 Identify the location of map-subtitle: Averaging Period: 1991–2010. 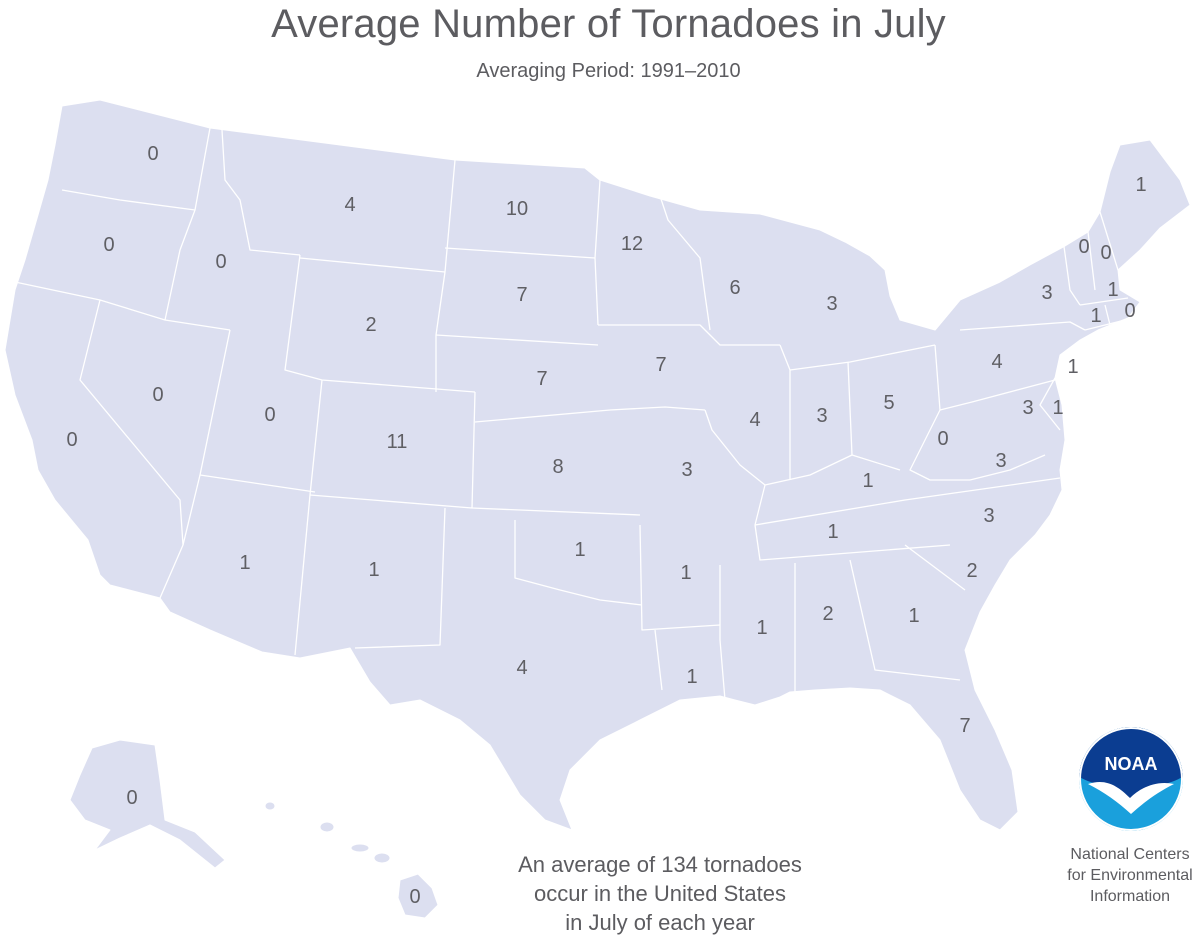
(608, 71).